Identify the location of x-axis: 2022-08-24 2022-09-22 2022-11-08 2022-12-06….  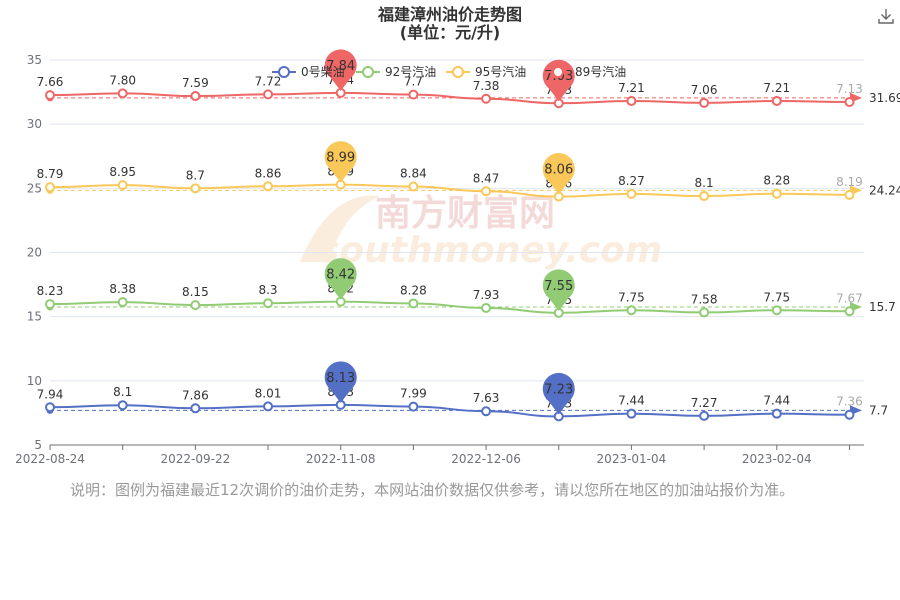
(439, 455).